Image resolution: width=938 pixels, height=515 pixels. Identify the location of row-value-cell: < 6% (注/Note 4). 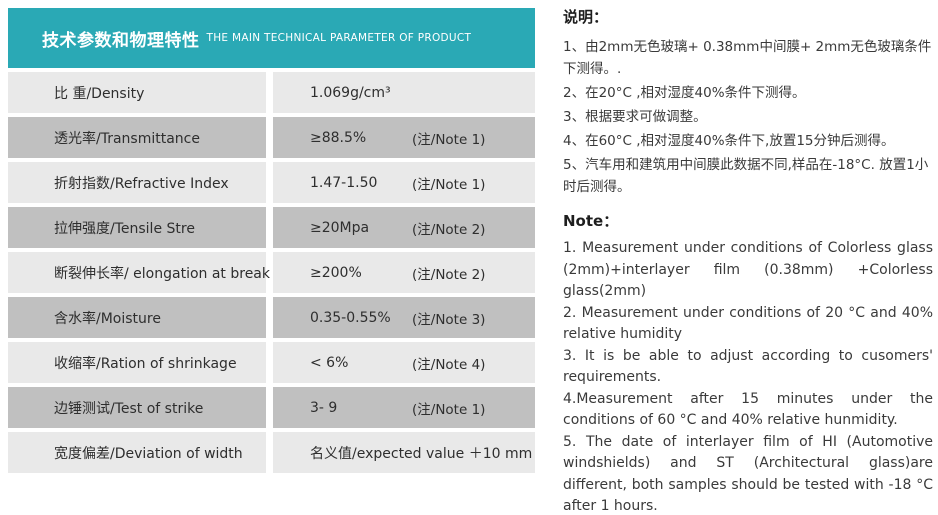
(404, 362).